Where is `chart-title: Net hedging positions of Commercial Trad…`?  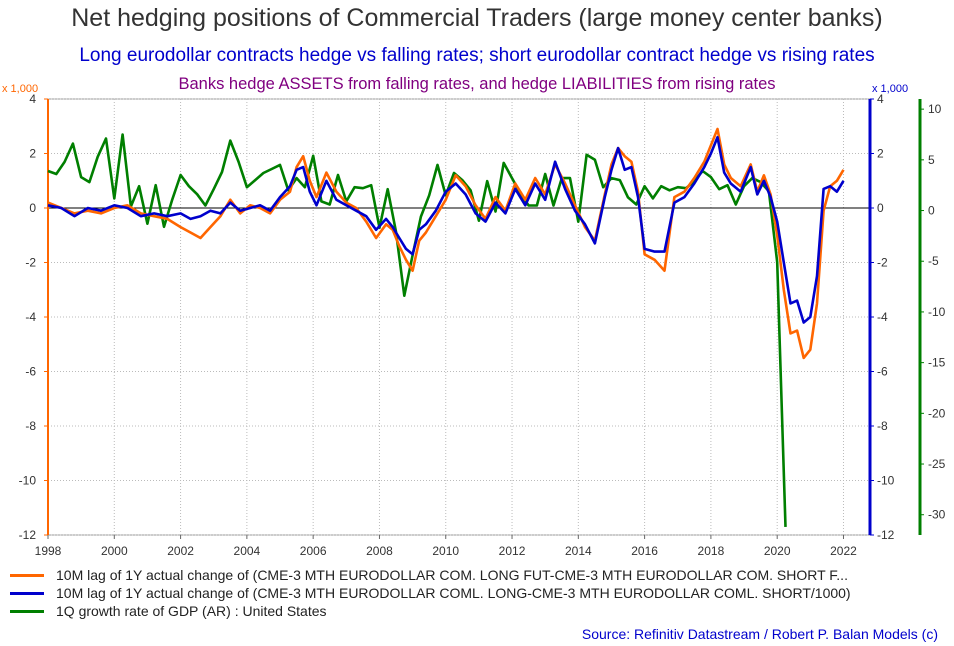
chart-title: Net hedging positions of Commercial Trad… is located at coordinates (477, 18).